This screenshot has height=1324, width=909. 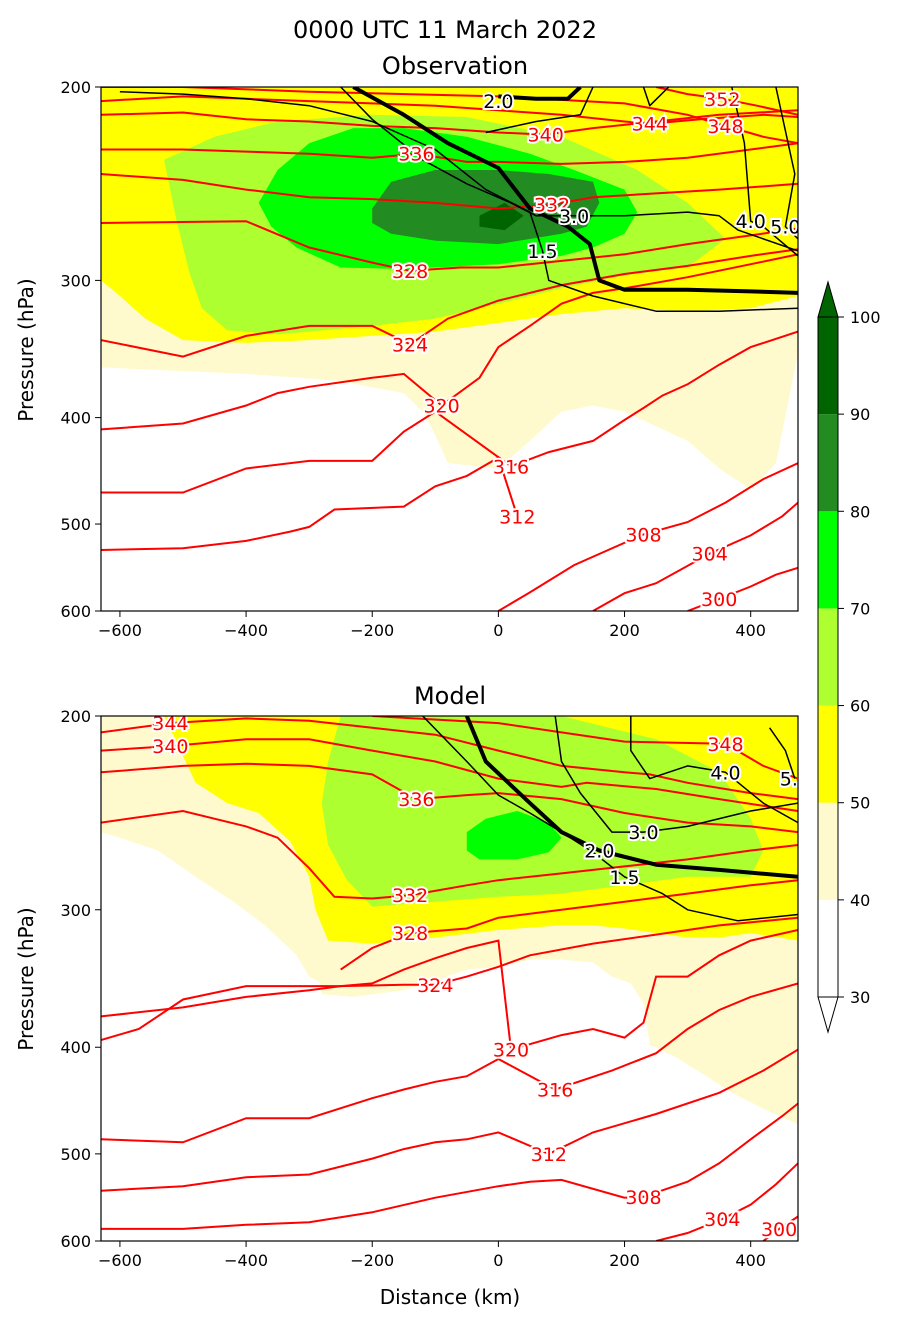 I want to click on colorbar-tick-label: 80, so click(x=860, y=511).